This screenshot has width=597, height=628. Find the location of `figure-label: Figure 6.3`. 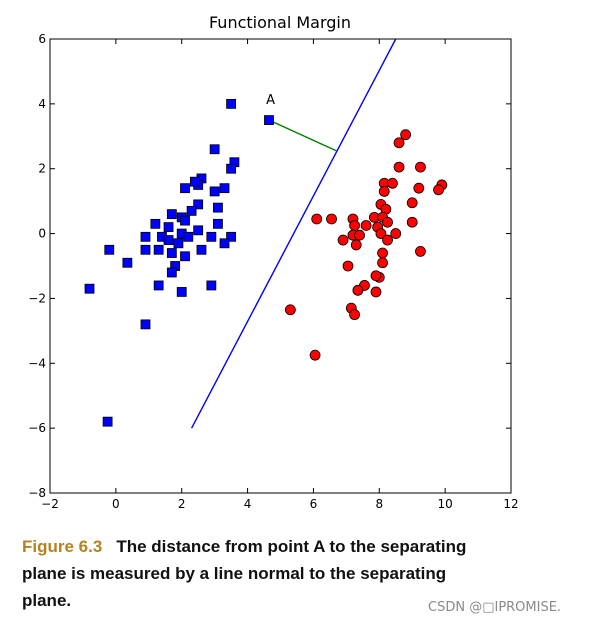

figure-label: Figure 6.3 is located at coordinates (62, 546).